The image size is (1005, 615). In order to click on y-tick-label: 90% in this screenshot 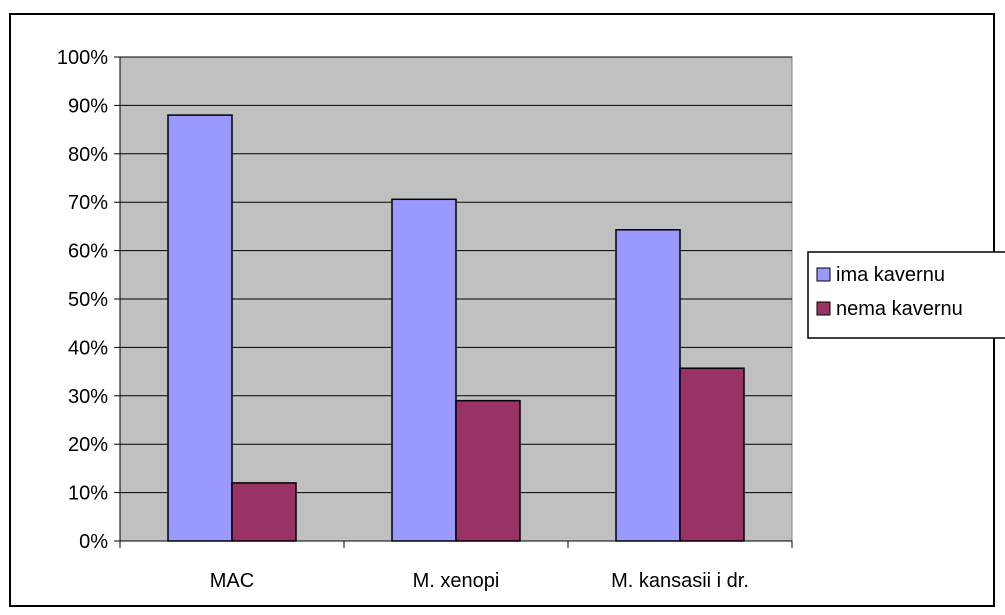, I will do `click(88, 106)`.